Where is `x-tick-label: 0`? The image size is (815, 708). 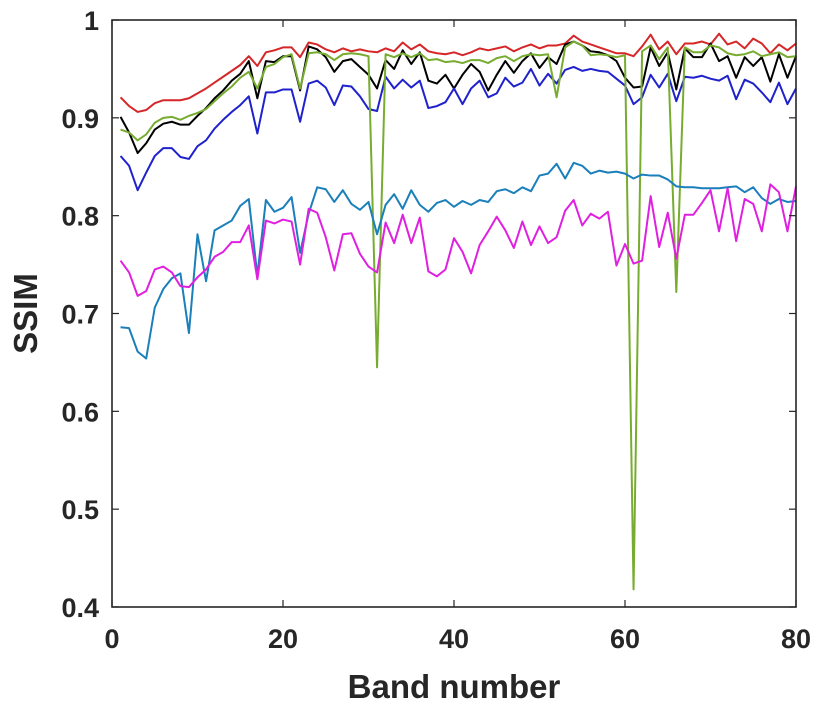
x-tick-label: 0 is located at coordinates (111, 639).